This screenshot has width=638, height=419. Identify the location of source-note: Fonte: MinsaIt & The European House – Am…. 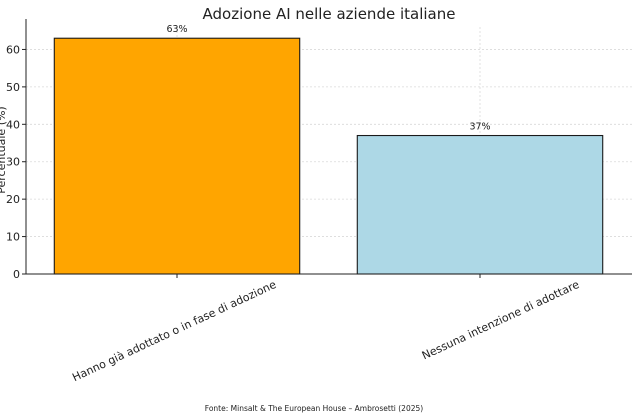
(314, 408).